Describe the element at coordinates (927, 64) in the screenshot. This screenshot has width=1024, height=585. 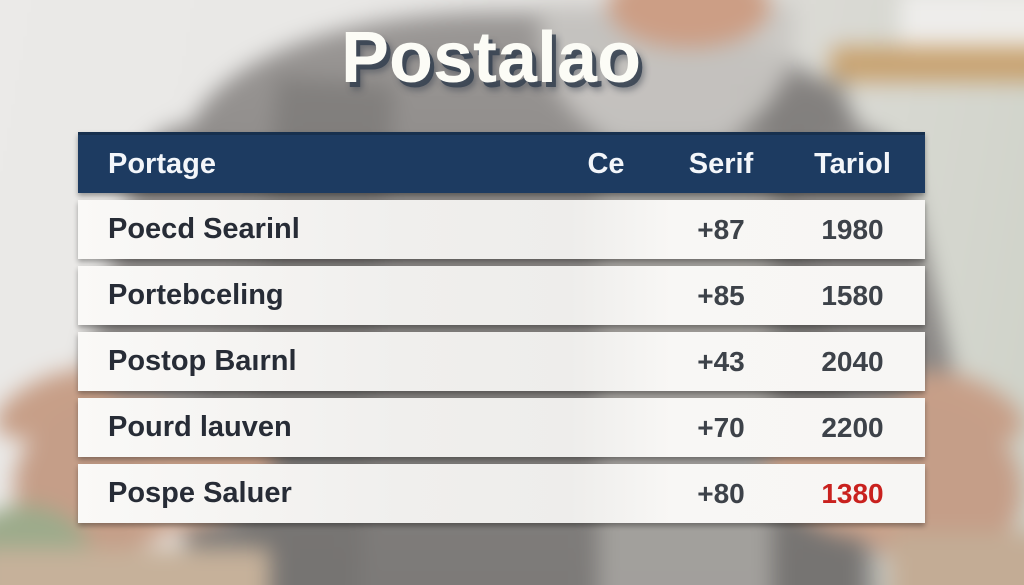
I see `background-wood-shelf` at that location.